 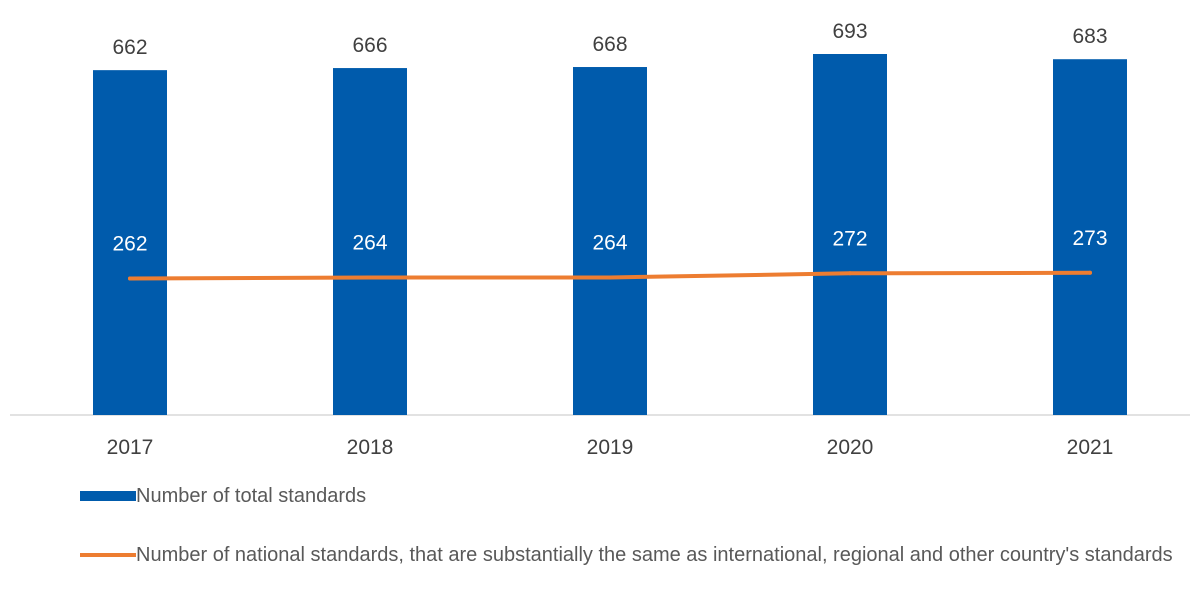 I want to click on line-point-2019, so click(x=610, y=277).